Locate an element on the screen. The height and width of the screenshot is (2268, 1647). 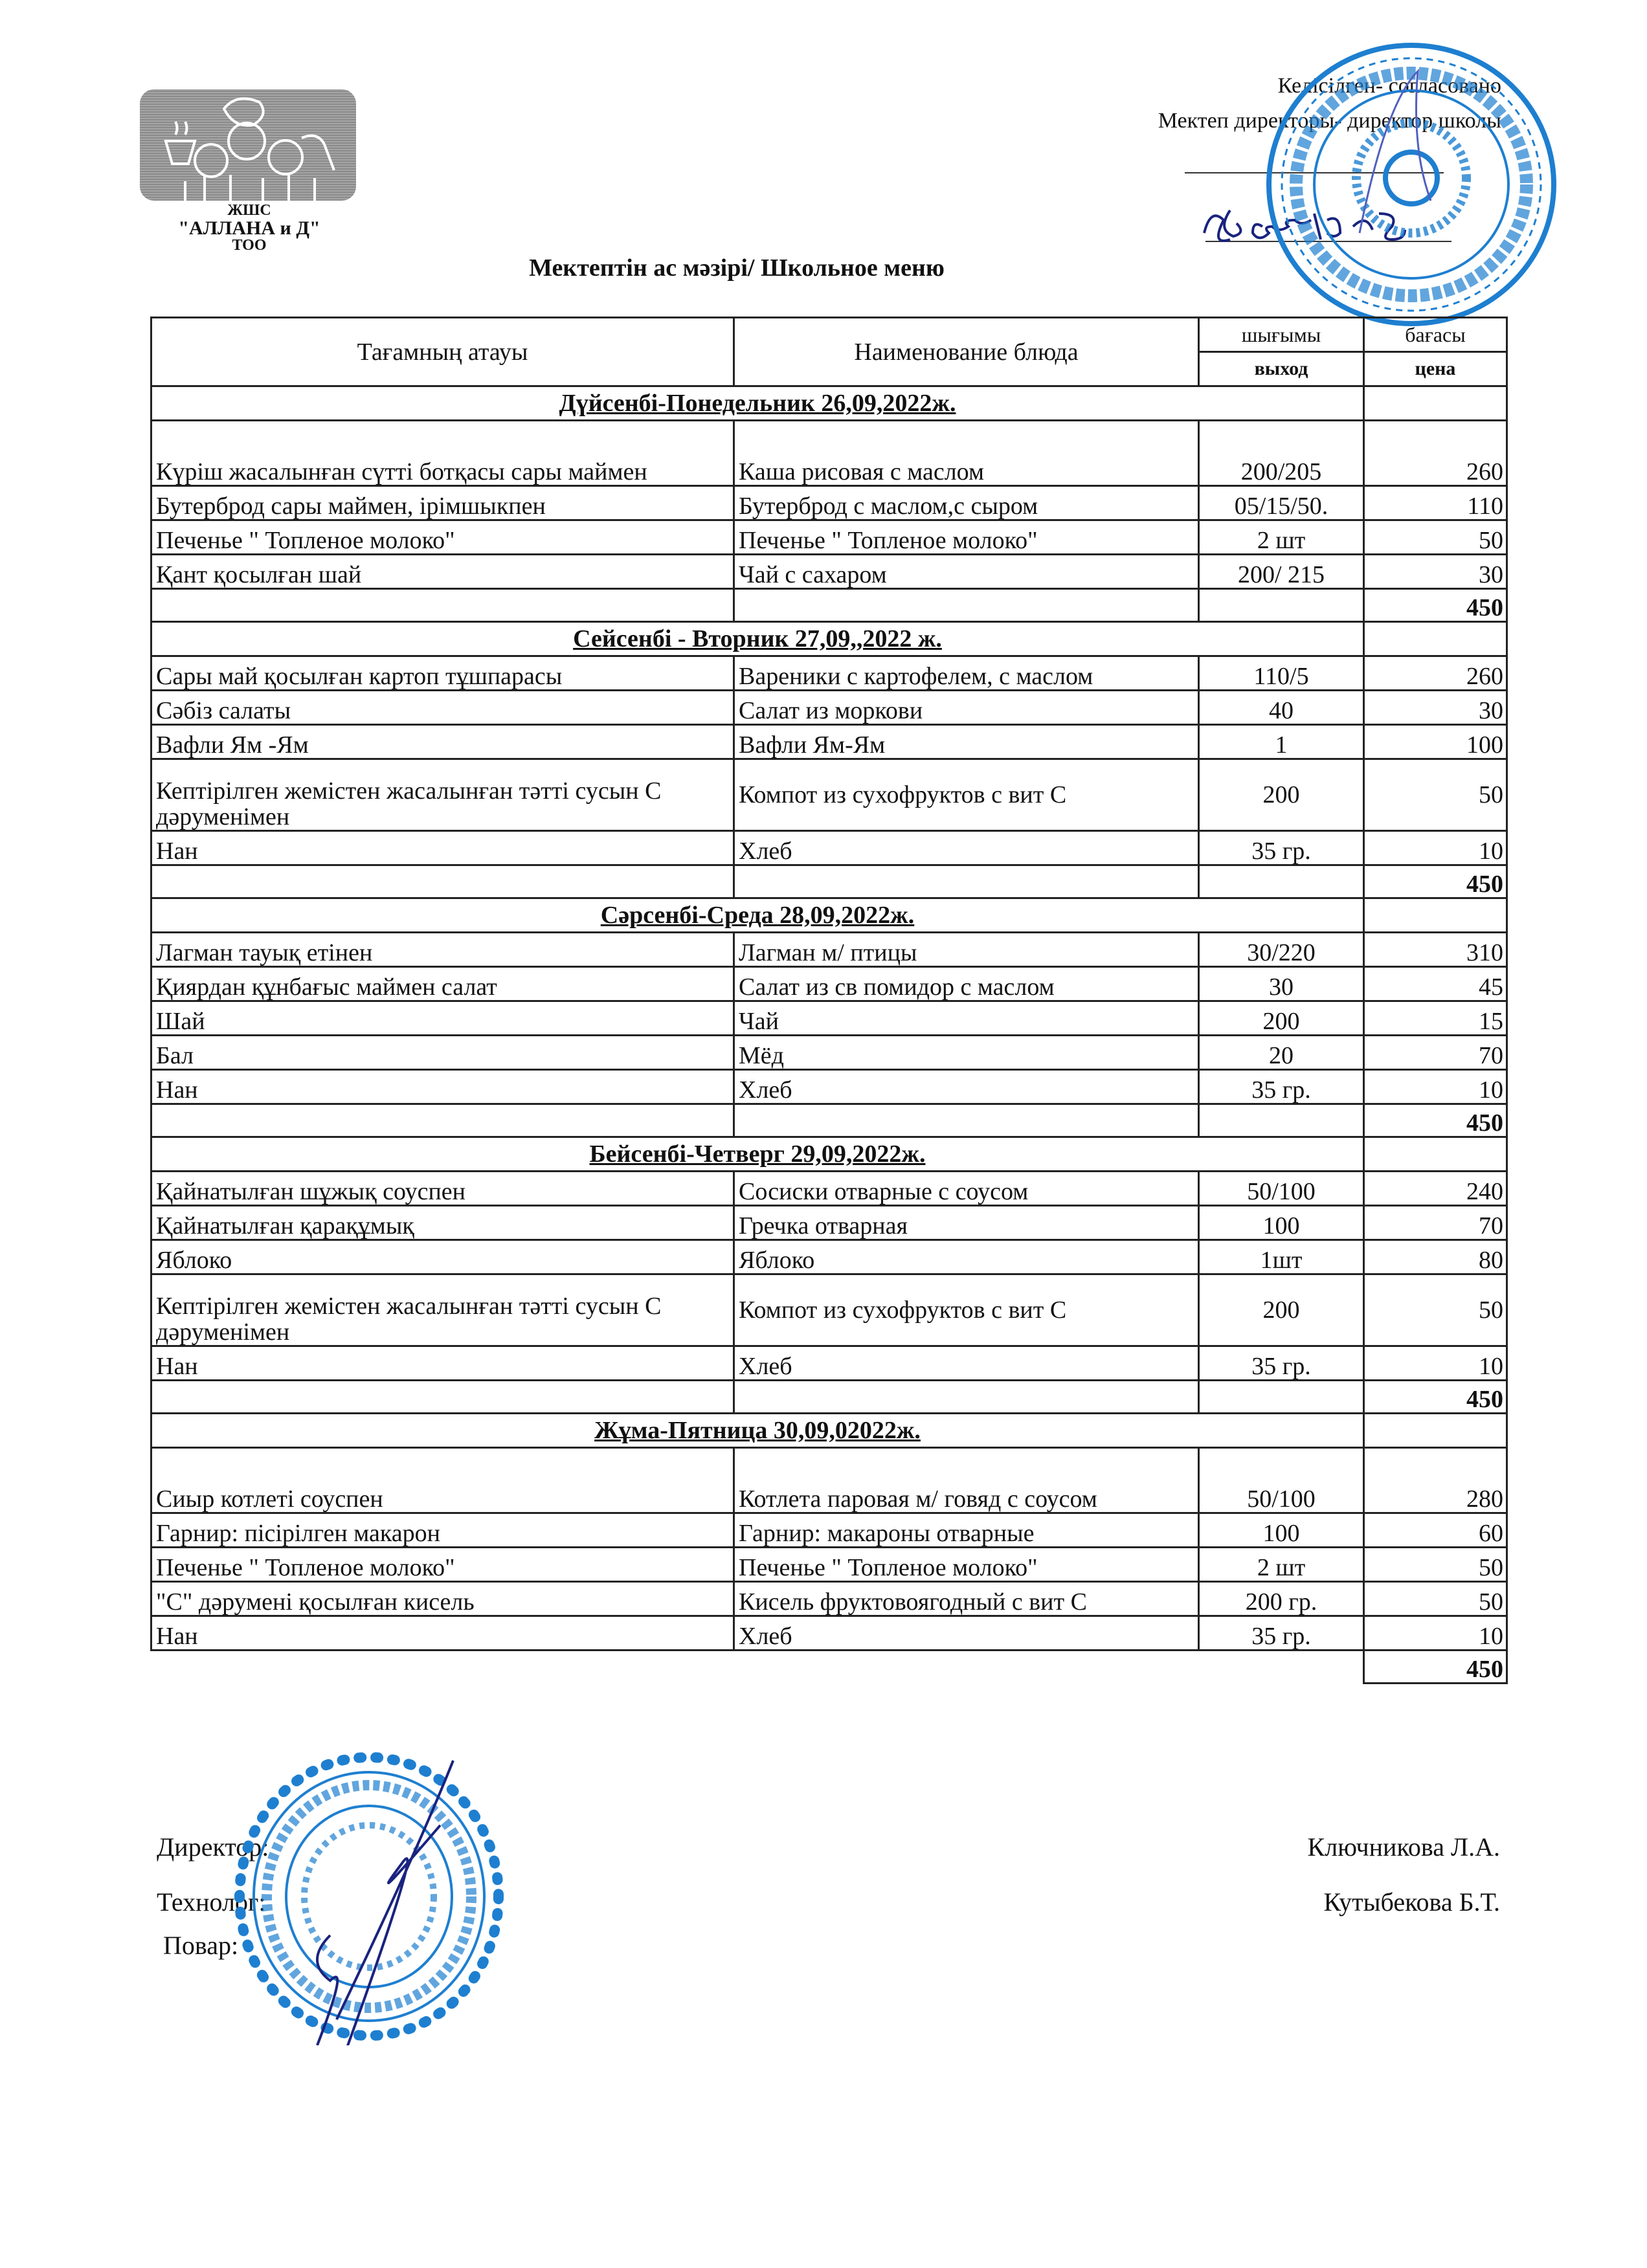
dish-price: 60 is located at coordinates (1435, 1530).